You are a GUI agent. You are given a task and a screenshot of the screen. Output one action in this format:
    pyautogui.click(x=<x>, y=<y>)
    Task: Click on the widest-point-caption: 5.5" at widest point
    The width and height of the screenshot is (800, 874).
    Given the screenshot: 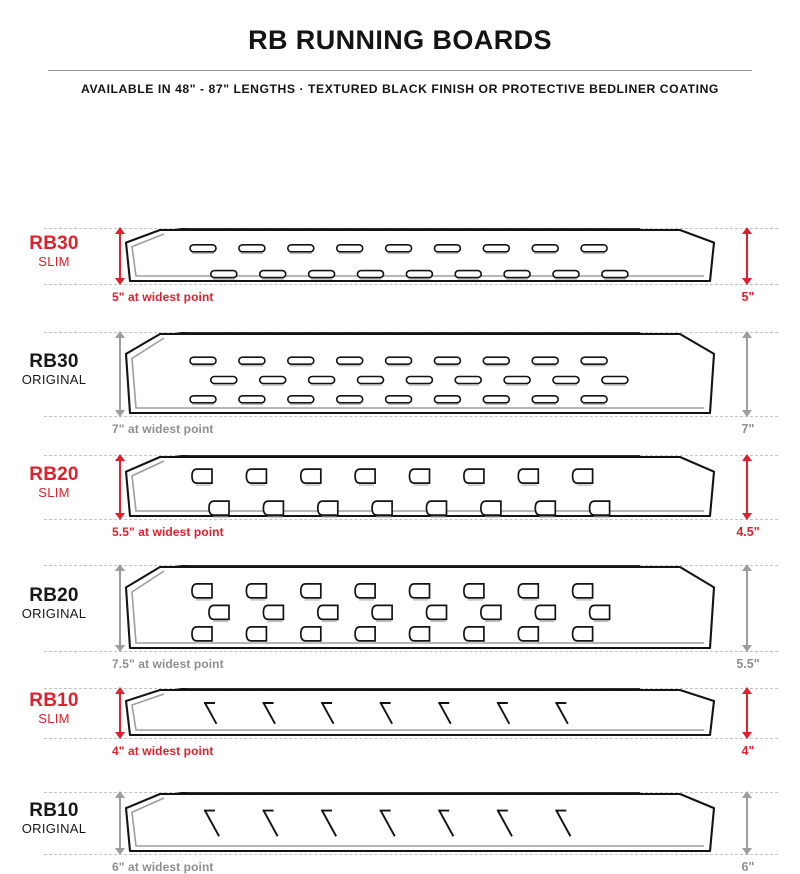 What is the action you would take?
    pyautogui.click(x=168, y=531)
    